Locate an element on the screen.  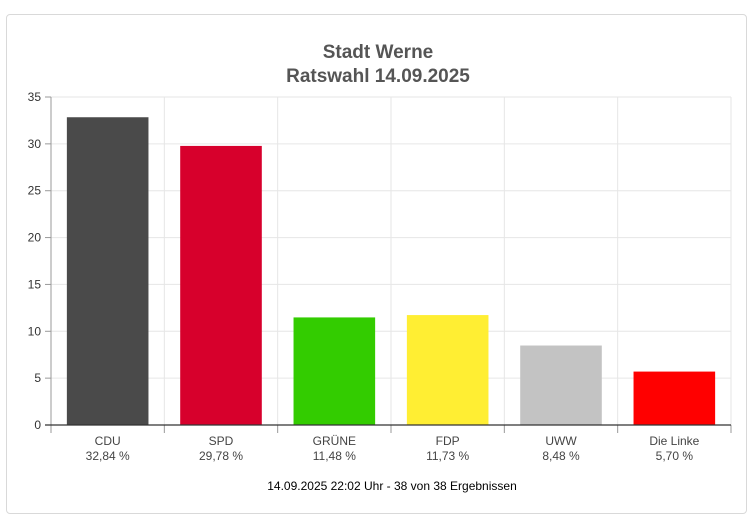
x-value-label: 8,48 % is located at coordinates (561, 456).